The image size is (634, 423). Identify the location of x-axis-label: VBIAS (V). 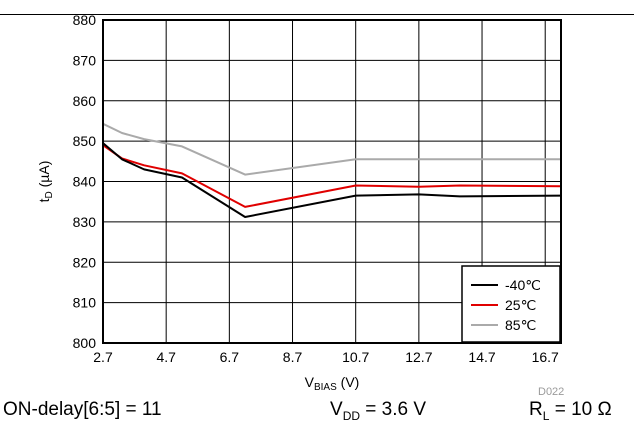
(332, 383).